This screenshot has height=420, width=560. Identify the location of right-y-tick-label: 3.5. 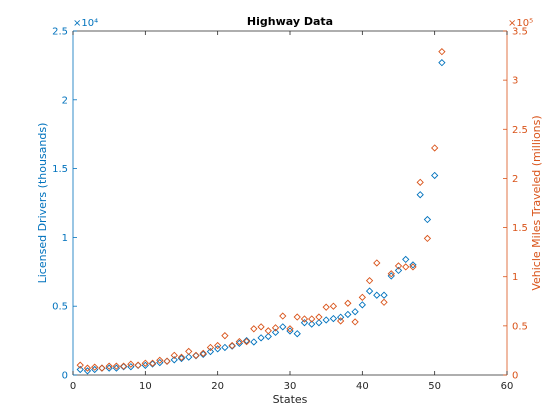
(520, 32).